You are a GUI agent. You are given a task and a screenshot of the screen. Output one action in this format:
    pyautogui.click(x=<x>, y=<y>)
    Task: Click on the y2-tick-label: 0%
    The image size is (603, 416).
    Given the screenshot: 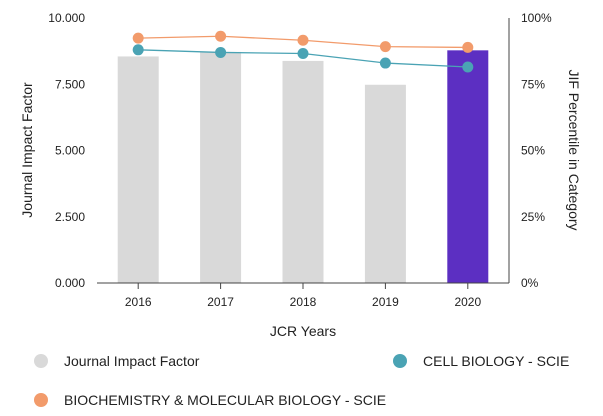 What is the action you would take?
    pyautogui.click(x=530, y=283)
    